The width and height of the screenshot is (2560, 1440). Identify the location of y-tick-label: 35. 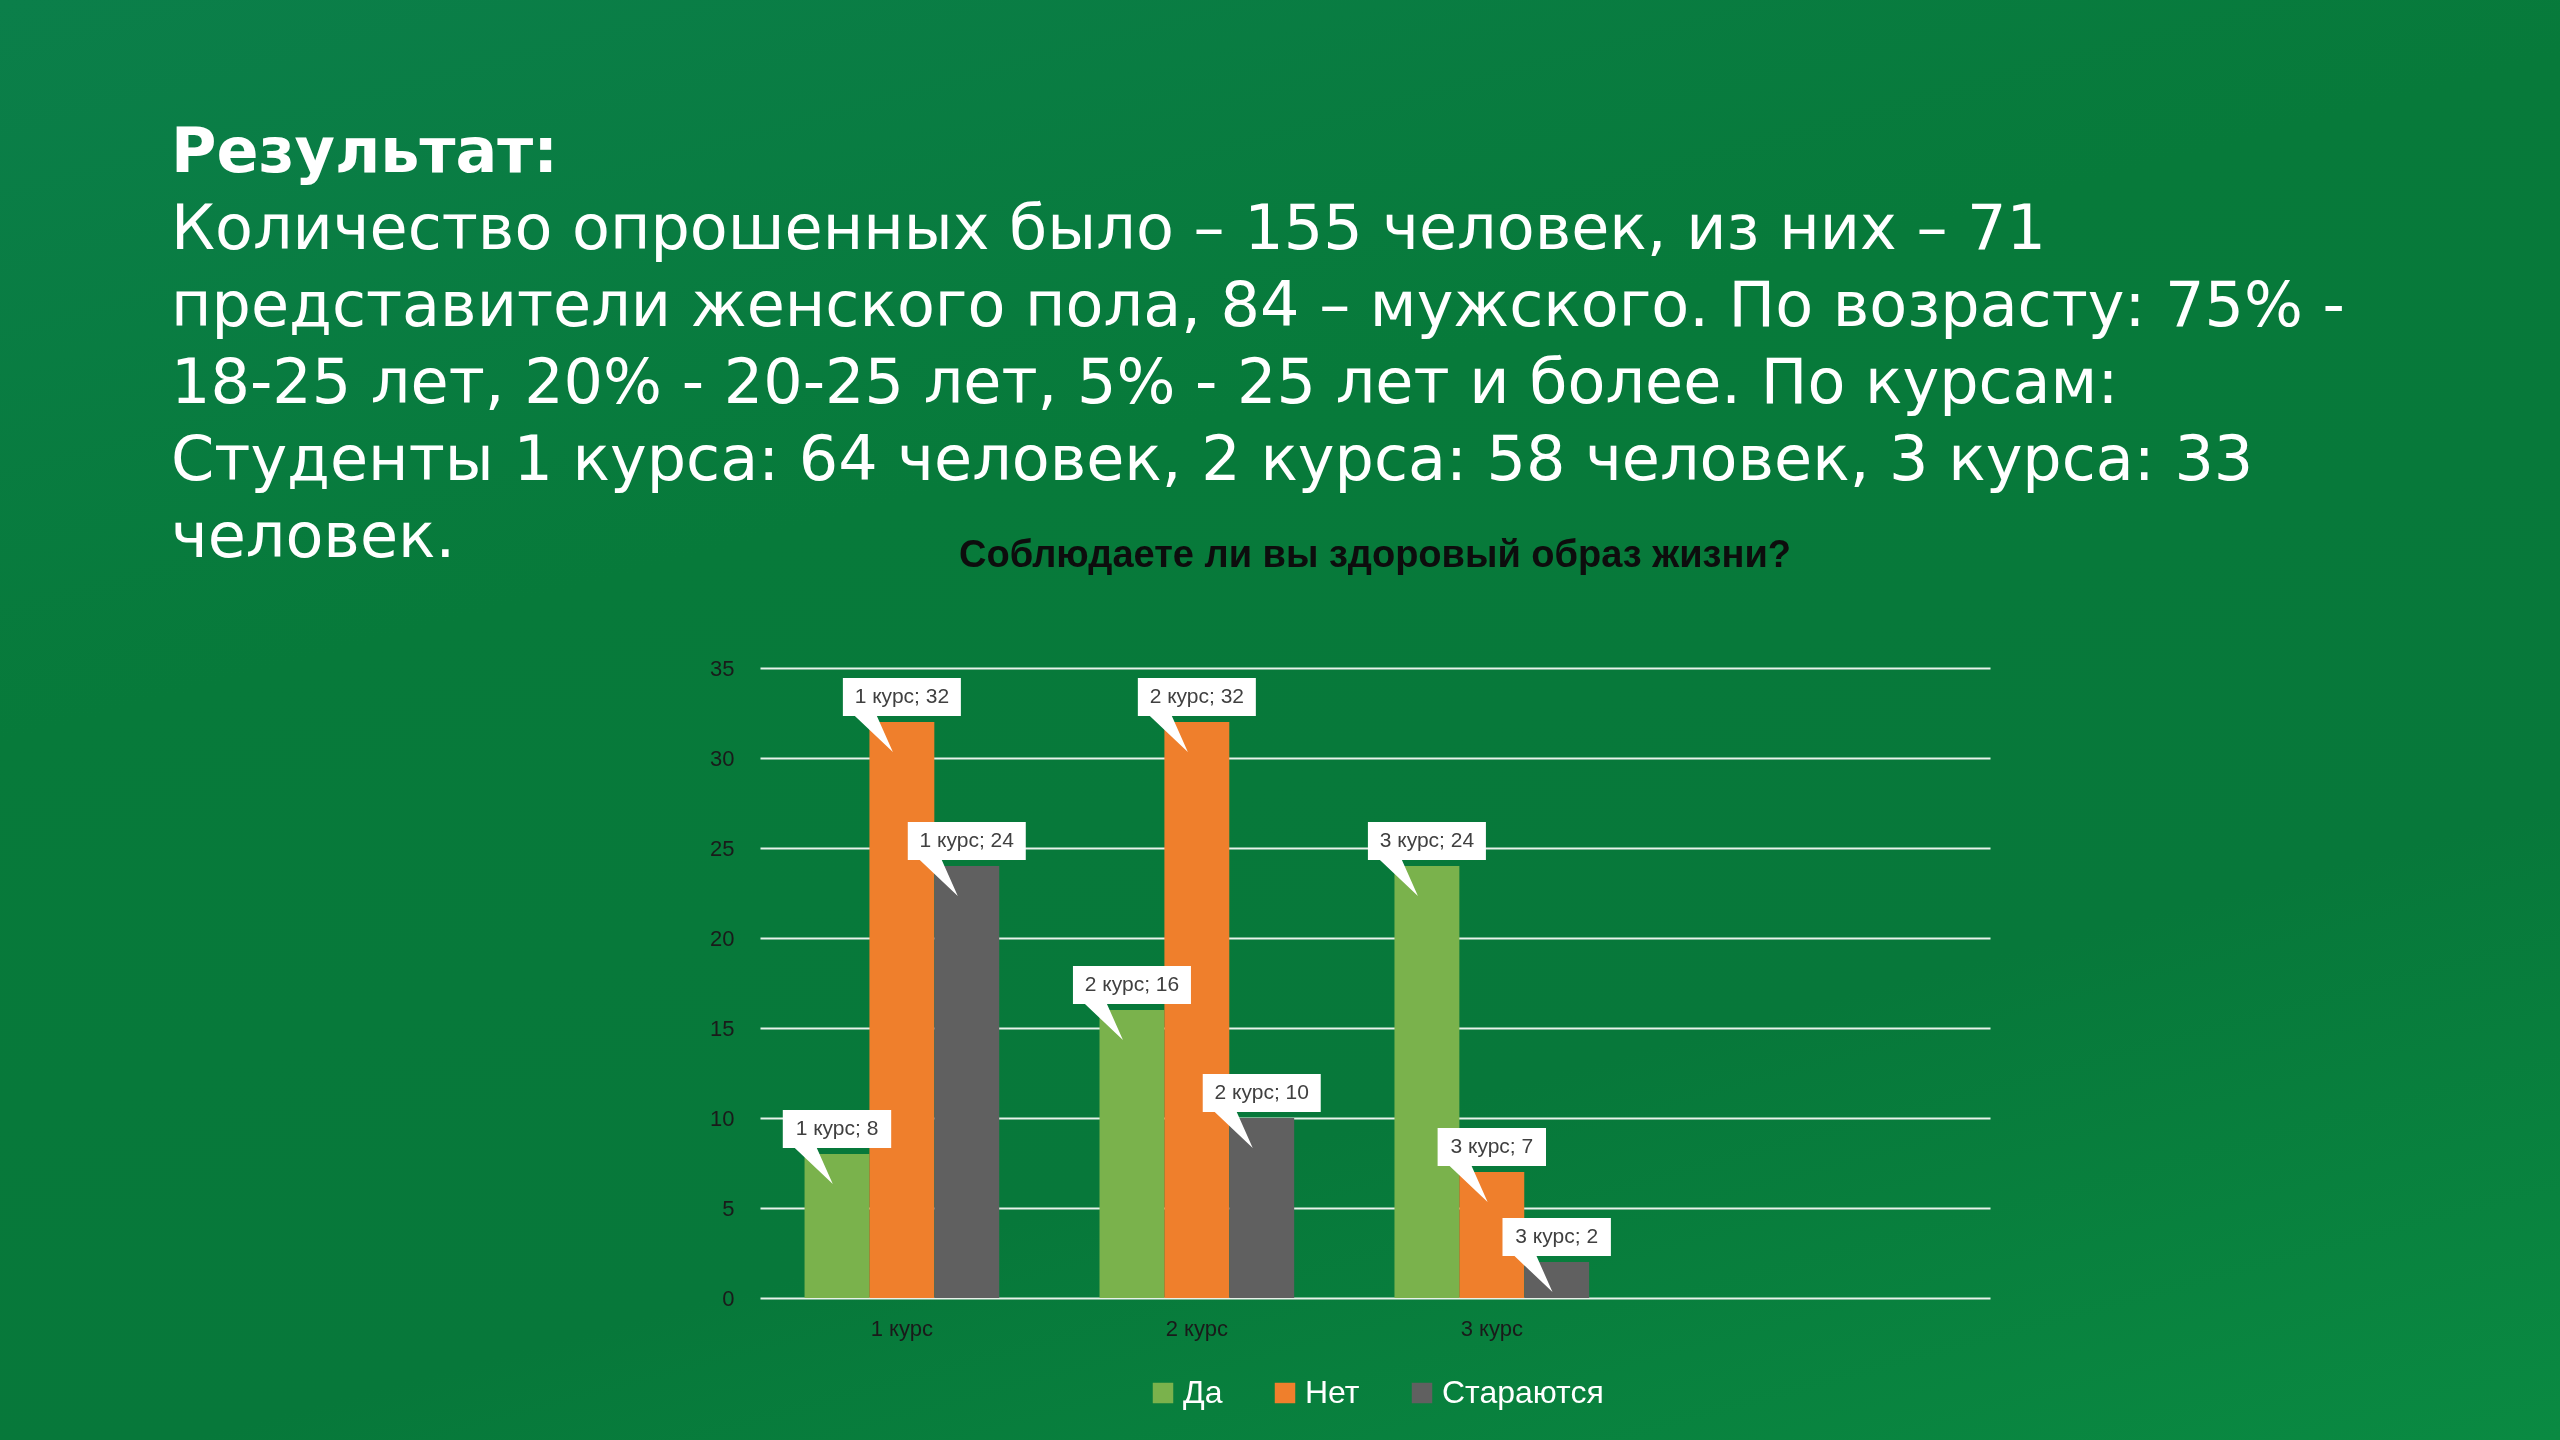
(722, 668).